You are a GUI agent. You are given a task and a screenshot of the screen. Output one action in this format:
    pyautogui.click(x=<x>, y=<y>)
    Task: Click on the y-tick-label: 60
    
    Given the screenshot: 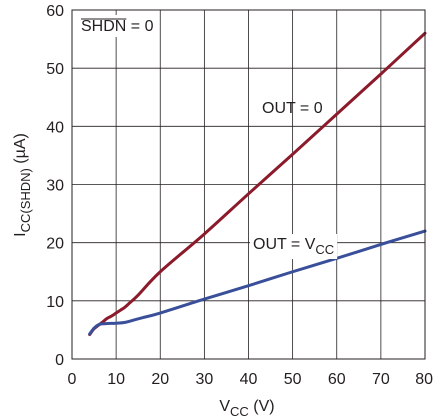 What is the action you would take?
    pyautogui.click(x=55, y=11)
    